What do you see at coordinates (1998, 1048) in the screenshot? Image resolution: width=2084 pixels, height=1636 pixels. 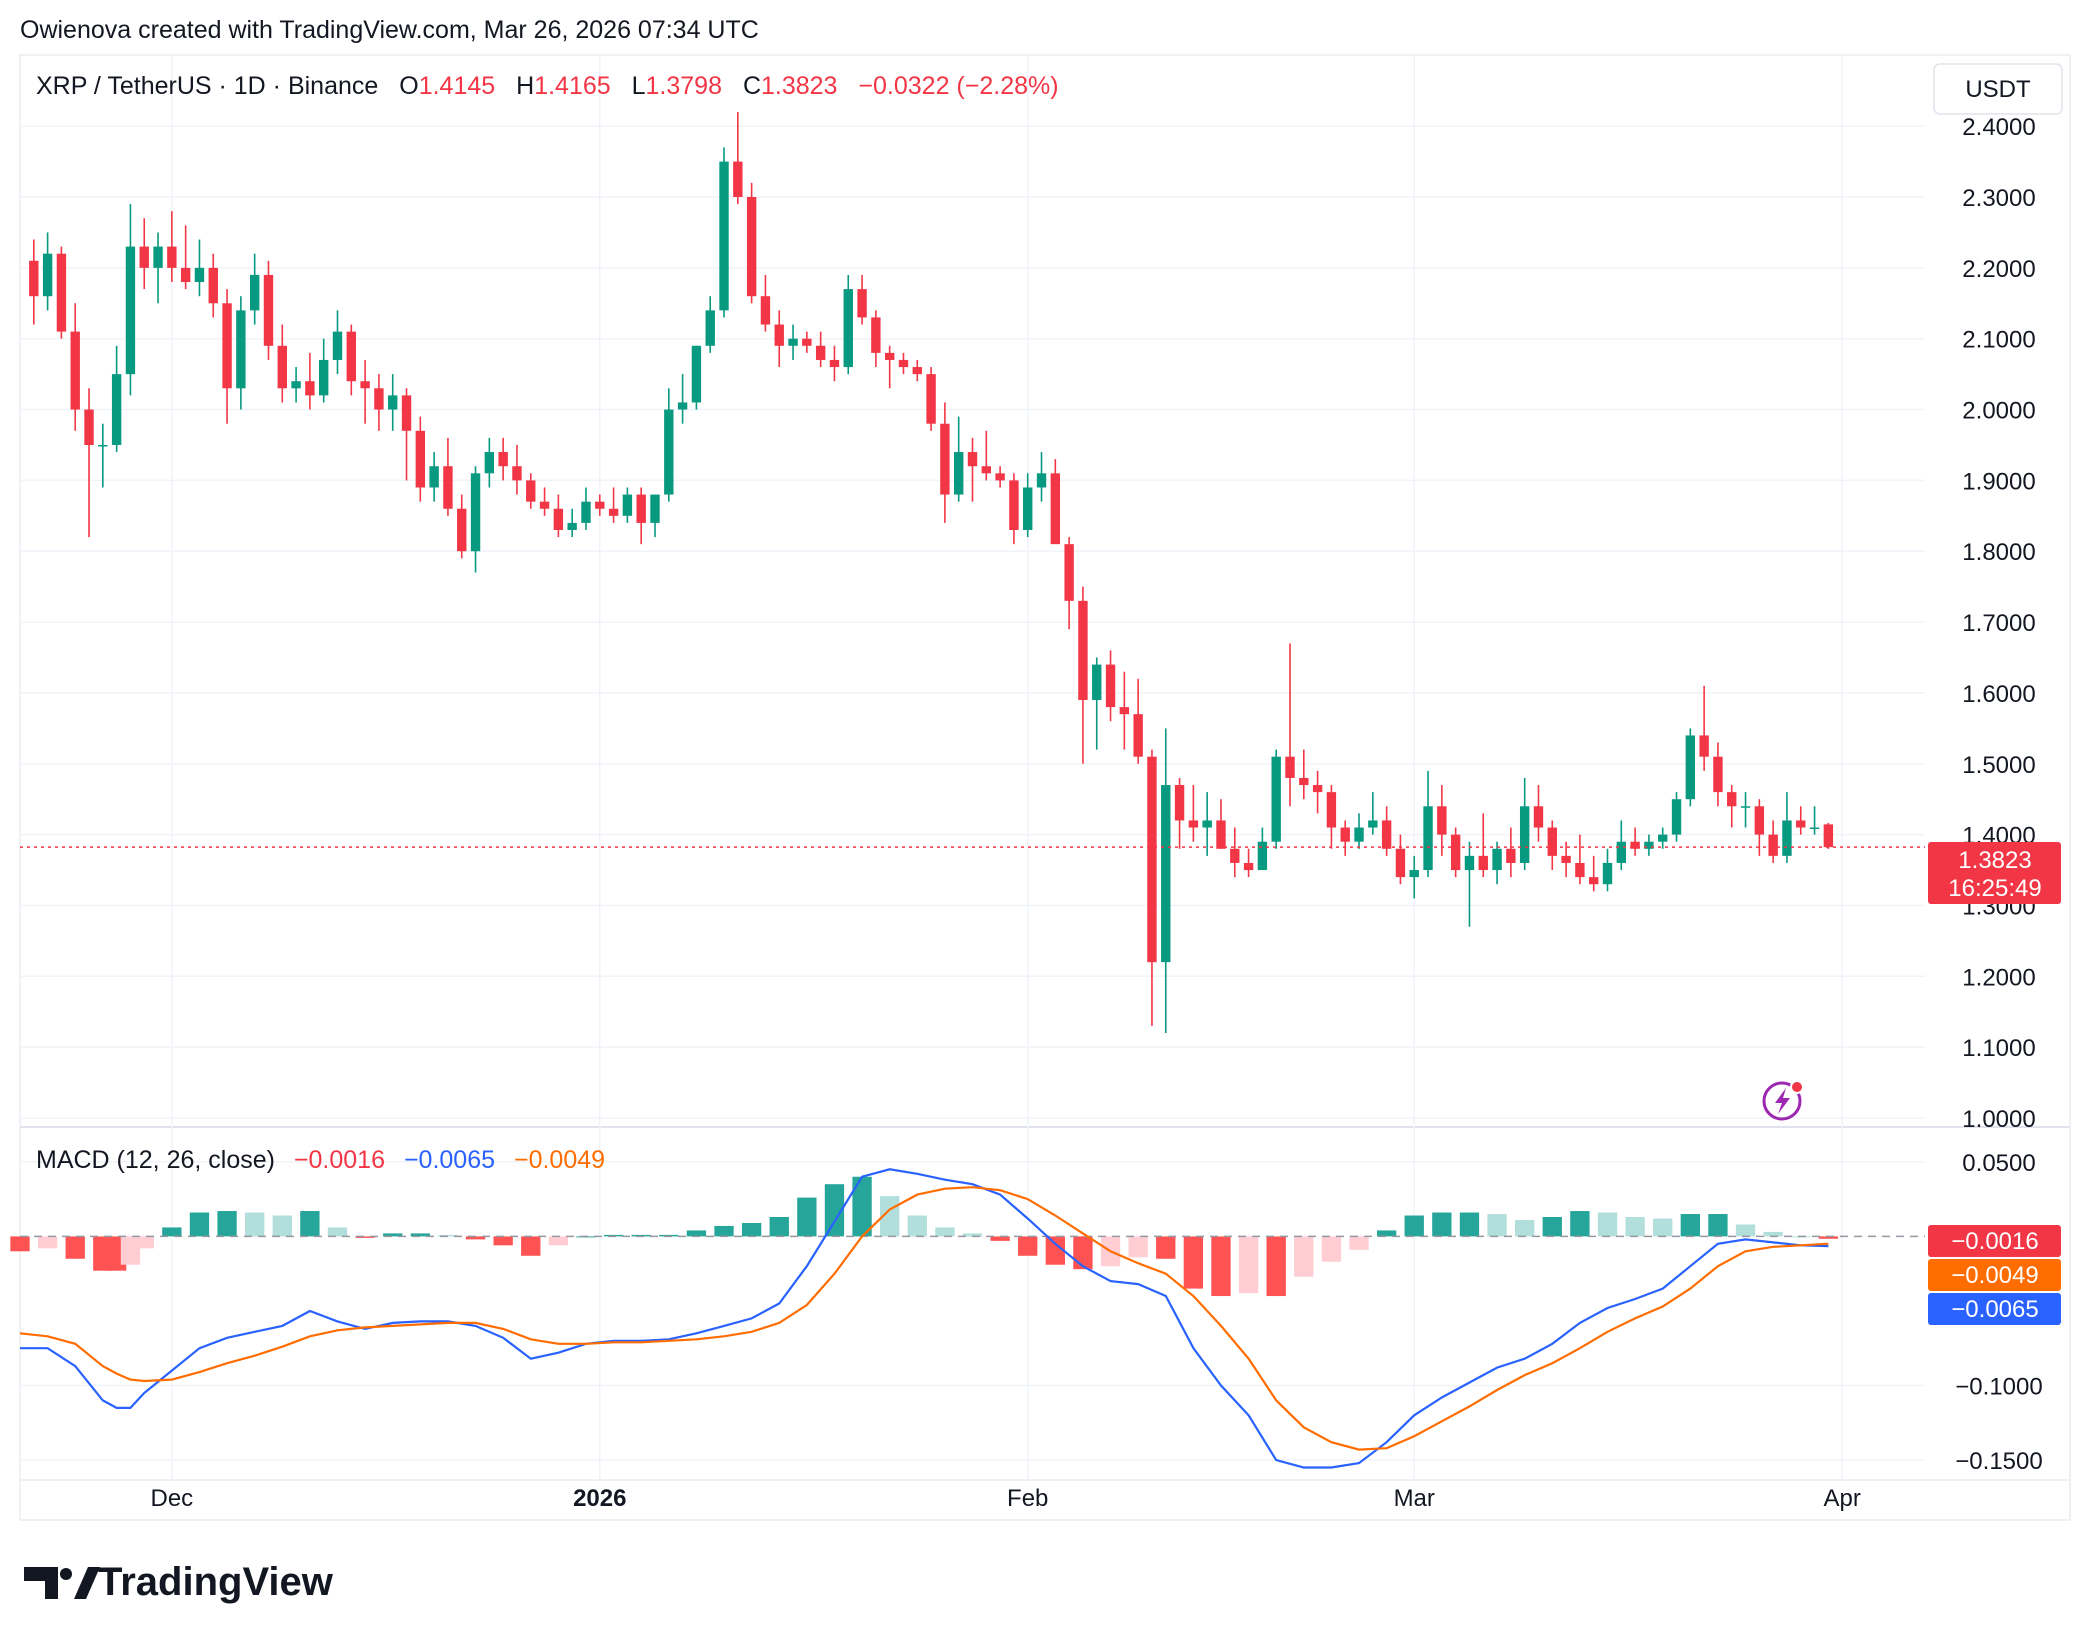 I see `price-axis-label-13: 1.1000` at bounding box center [1998, 1048].